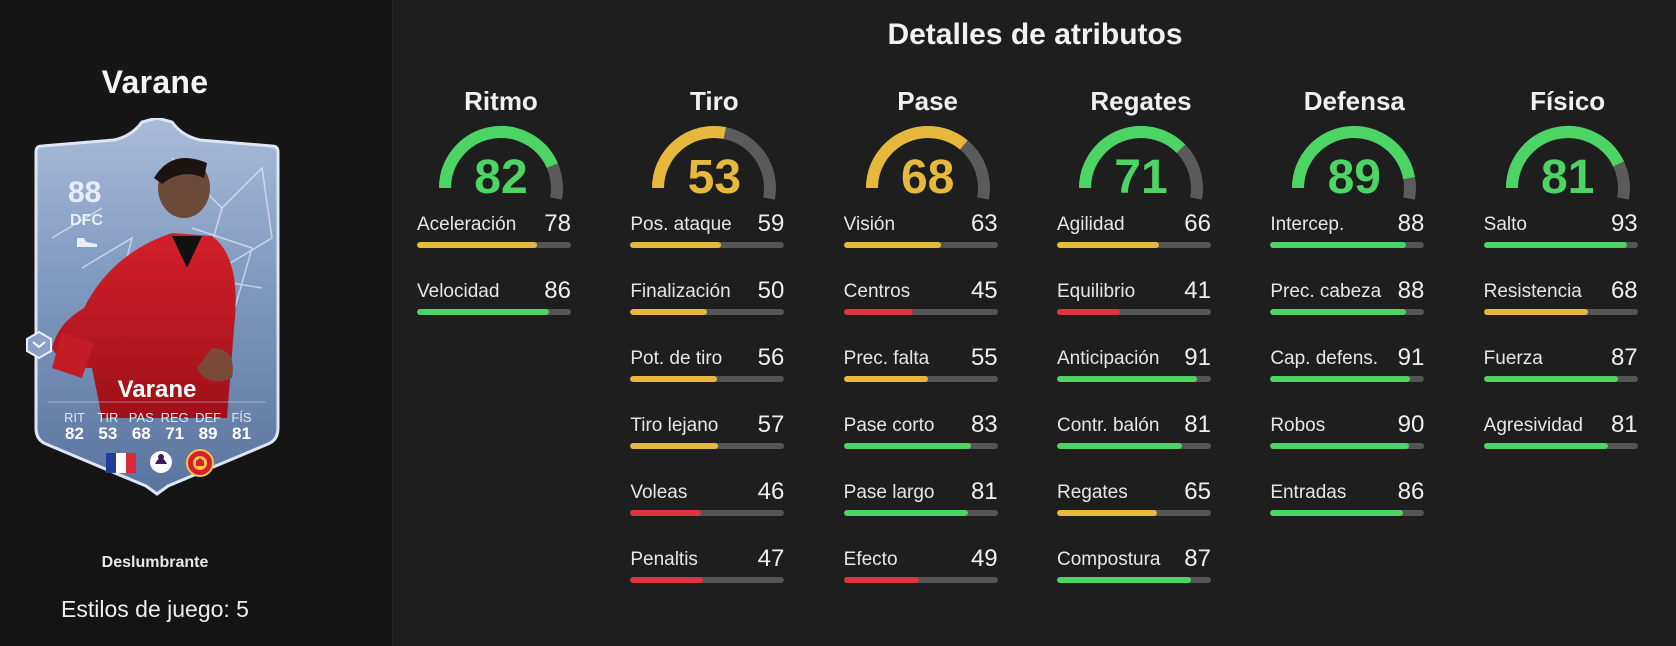 This screenshot has height=646, width=1676. I want to click on category-value: 53, so click(714, 177).